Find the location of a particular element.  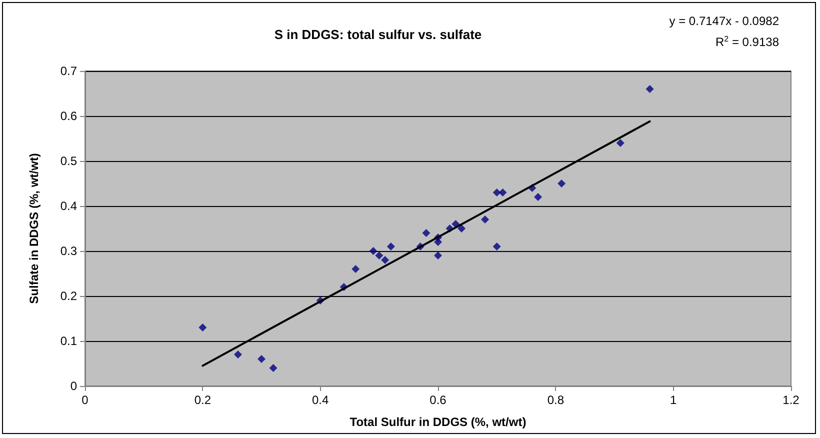

y-tick-label: 0.6 is located at coordinates (69, 116).